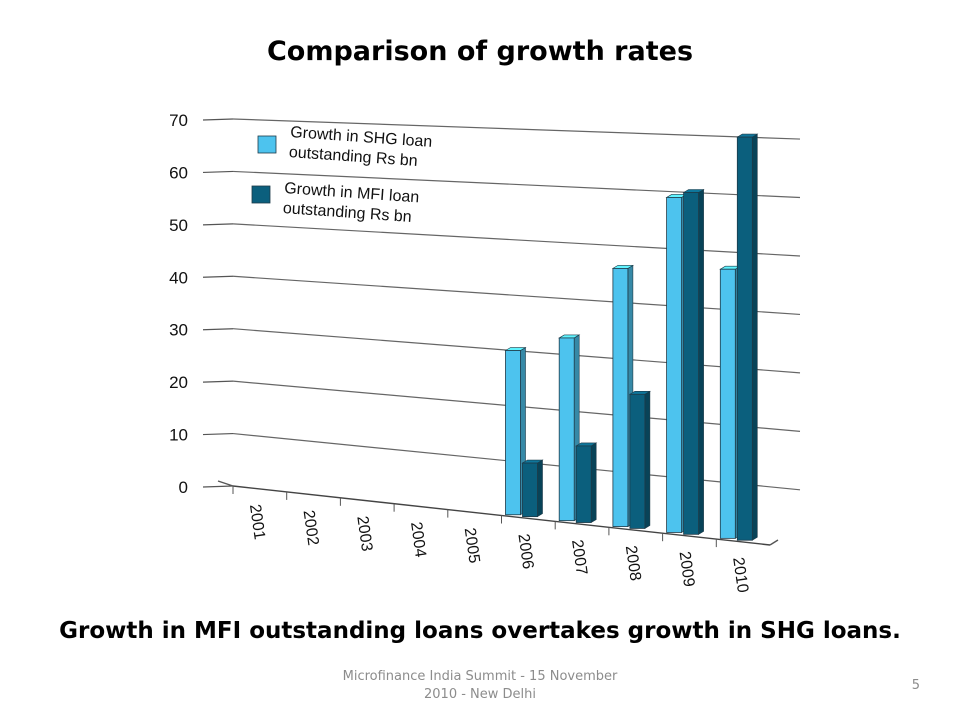 The height and width of the screenshot is (720, 960). I want to click on x-tick-label: 2009, so click(686, 569).